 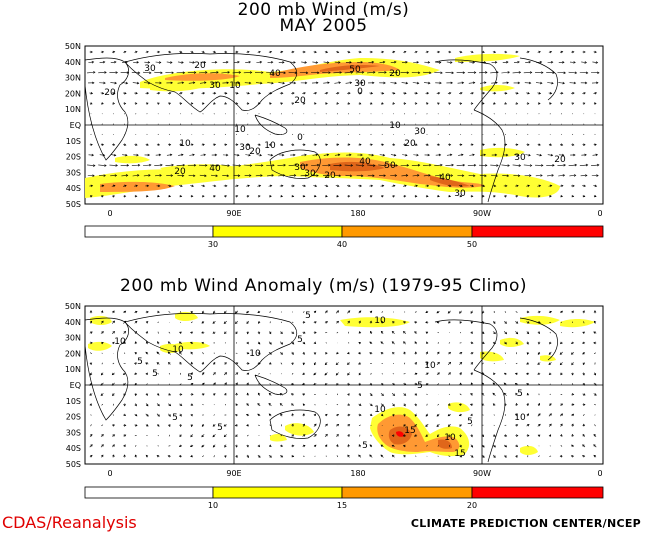 What do you see at coordinates (380, 410) in the screenshot?
I see `contour-label: 10` at bounding box center [380, 410].